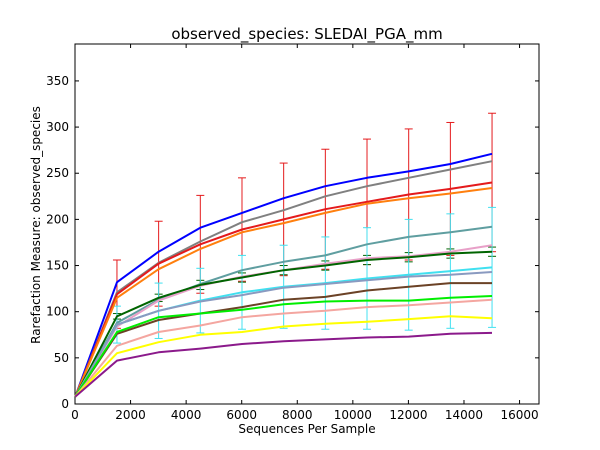 This screenshot has height=450, width=600. I want to click on x-tick-label: 16000, so click(519, 415).